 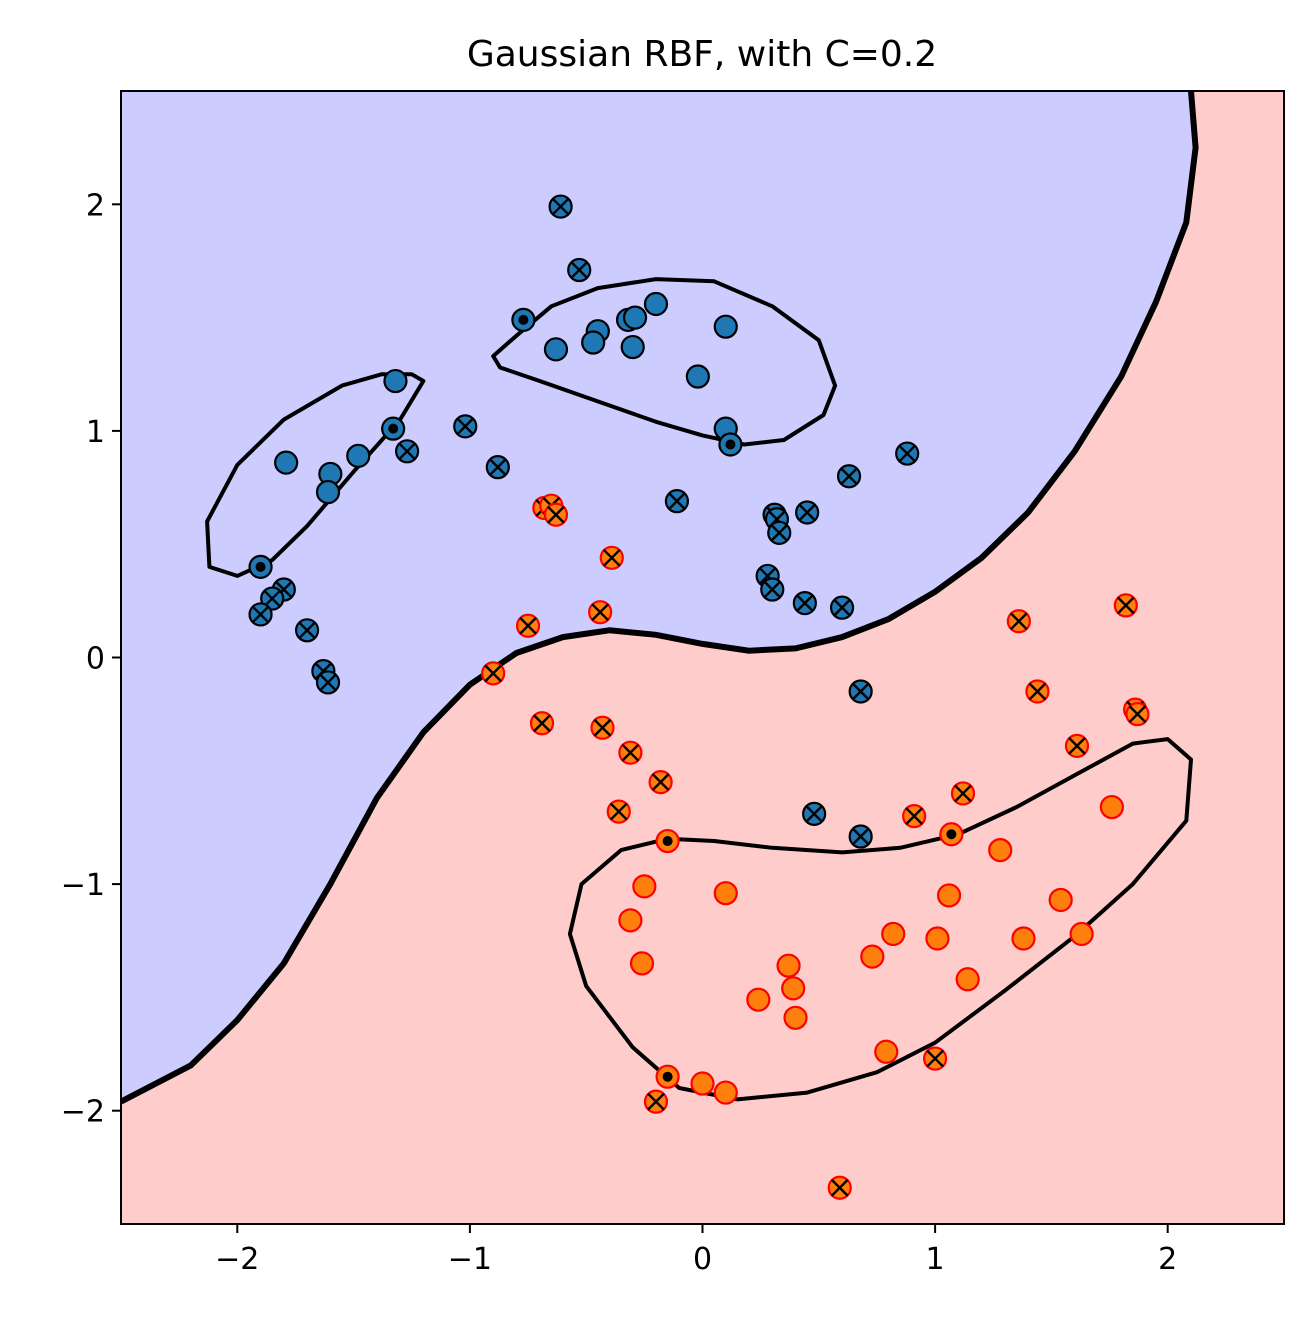 I want to click on x-tick-label: 1, so click(x=935, y=1259).